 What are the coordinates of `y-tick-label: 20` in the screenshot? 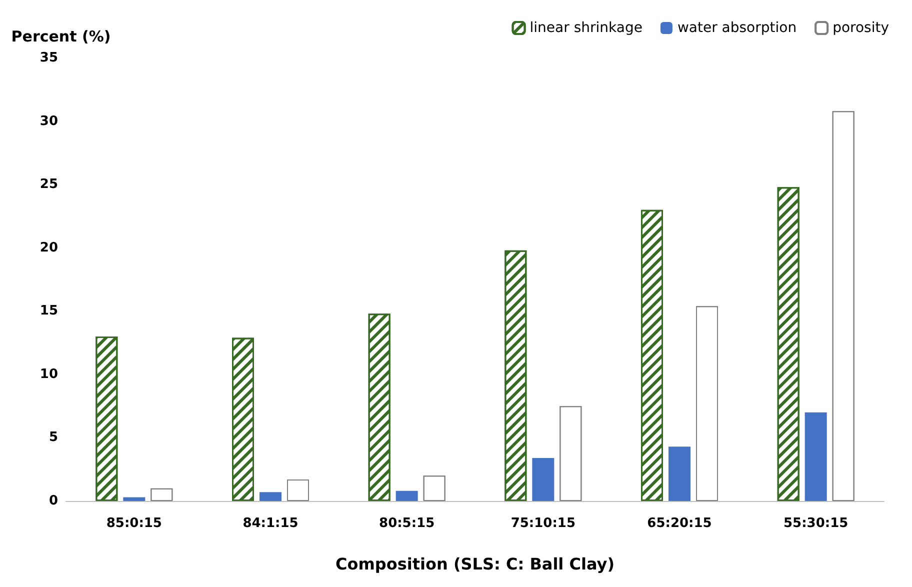 It's located at (49, 248).